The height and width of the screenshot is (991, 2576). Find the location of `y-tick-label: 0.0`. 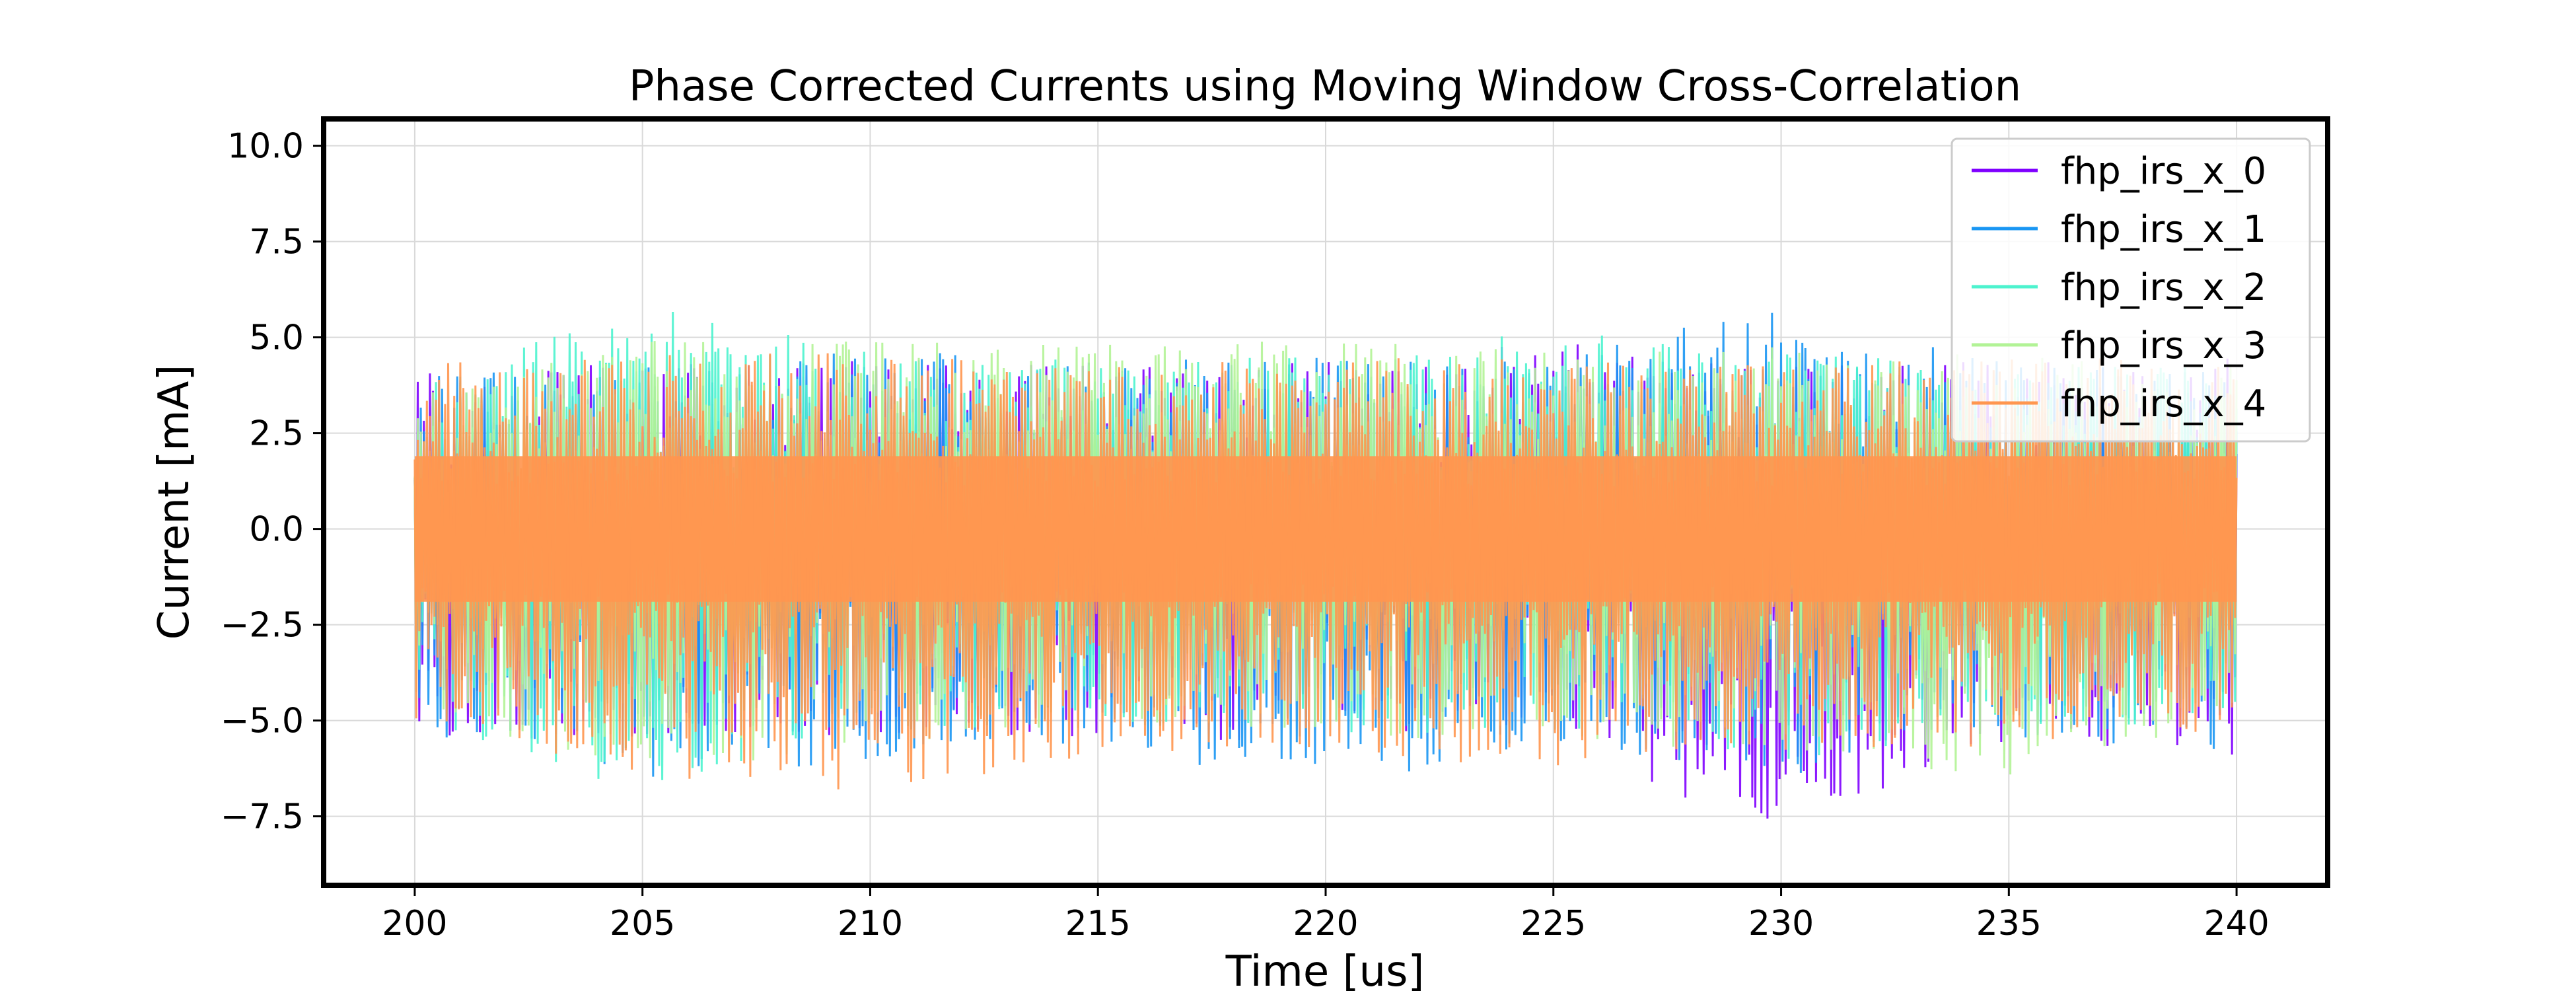

y-tick-label: 0.0 is located at coordinates (277, 530).